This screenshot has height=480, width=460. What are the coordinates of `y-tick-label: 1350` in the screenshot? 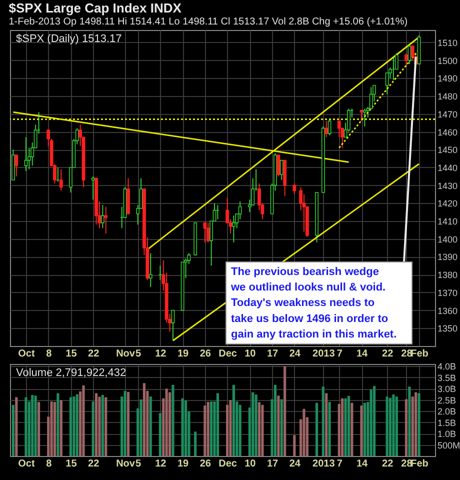 It's located at (448, 329).